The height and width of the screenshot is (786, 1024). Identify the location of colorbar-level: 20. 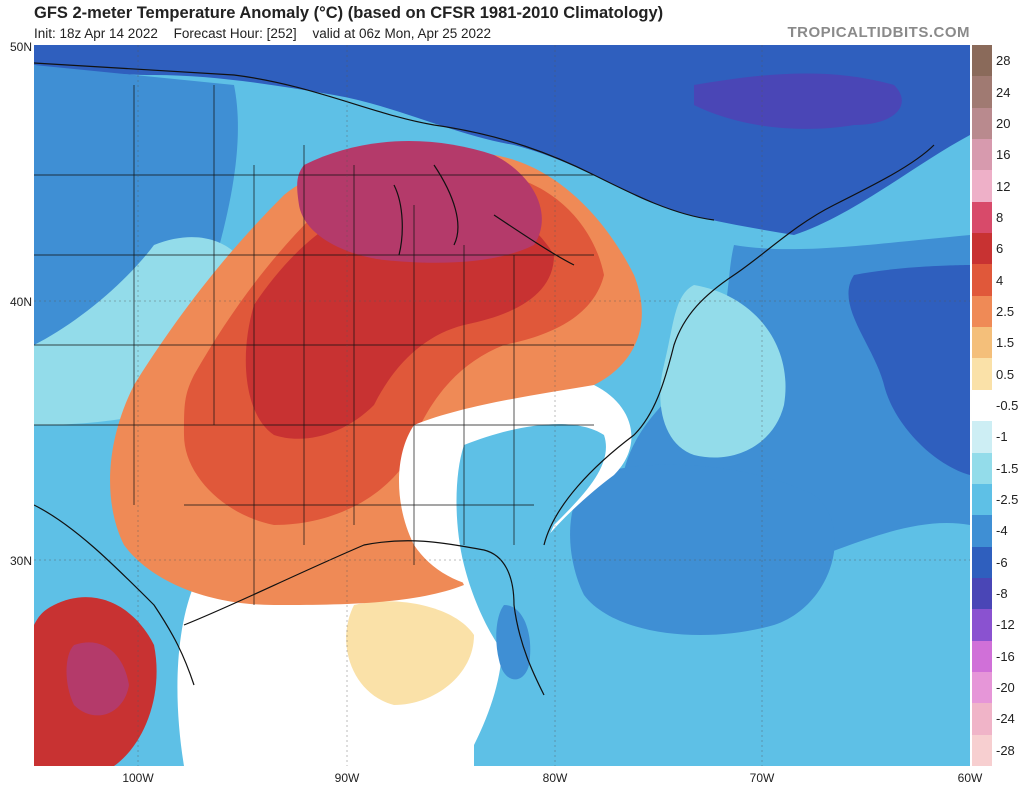
(997, 123).